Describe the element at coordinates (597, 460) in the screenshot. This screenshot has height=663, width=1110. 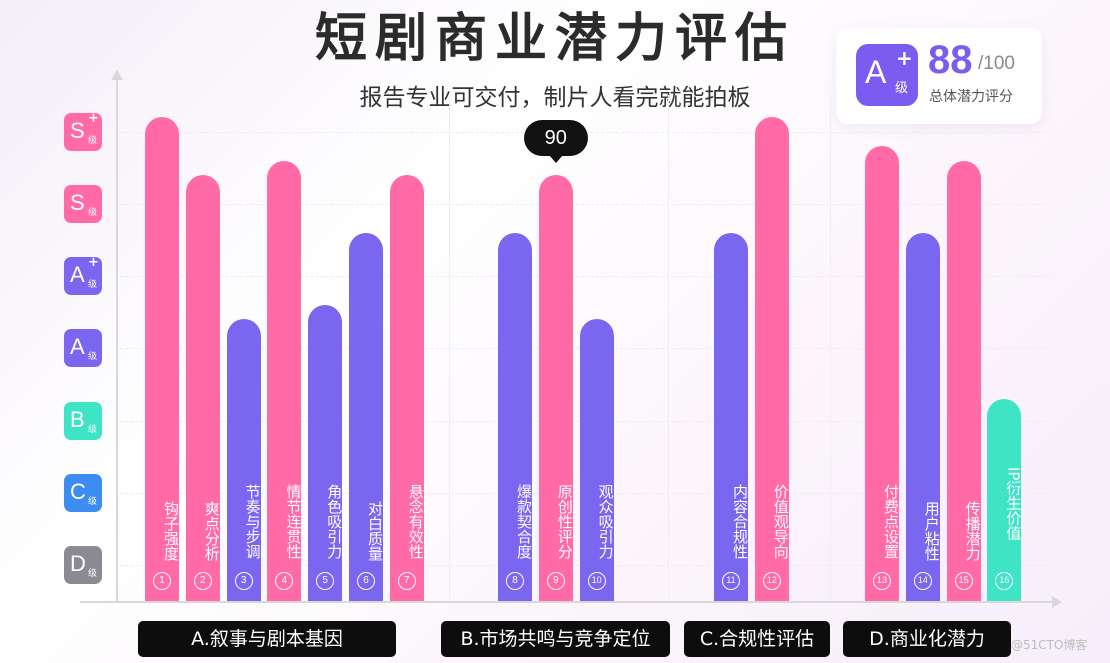
I see `bar-10: 观众吸引力 10` at that location.